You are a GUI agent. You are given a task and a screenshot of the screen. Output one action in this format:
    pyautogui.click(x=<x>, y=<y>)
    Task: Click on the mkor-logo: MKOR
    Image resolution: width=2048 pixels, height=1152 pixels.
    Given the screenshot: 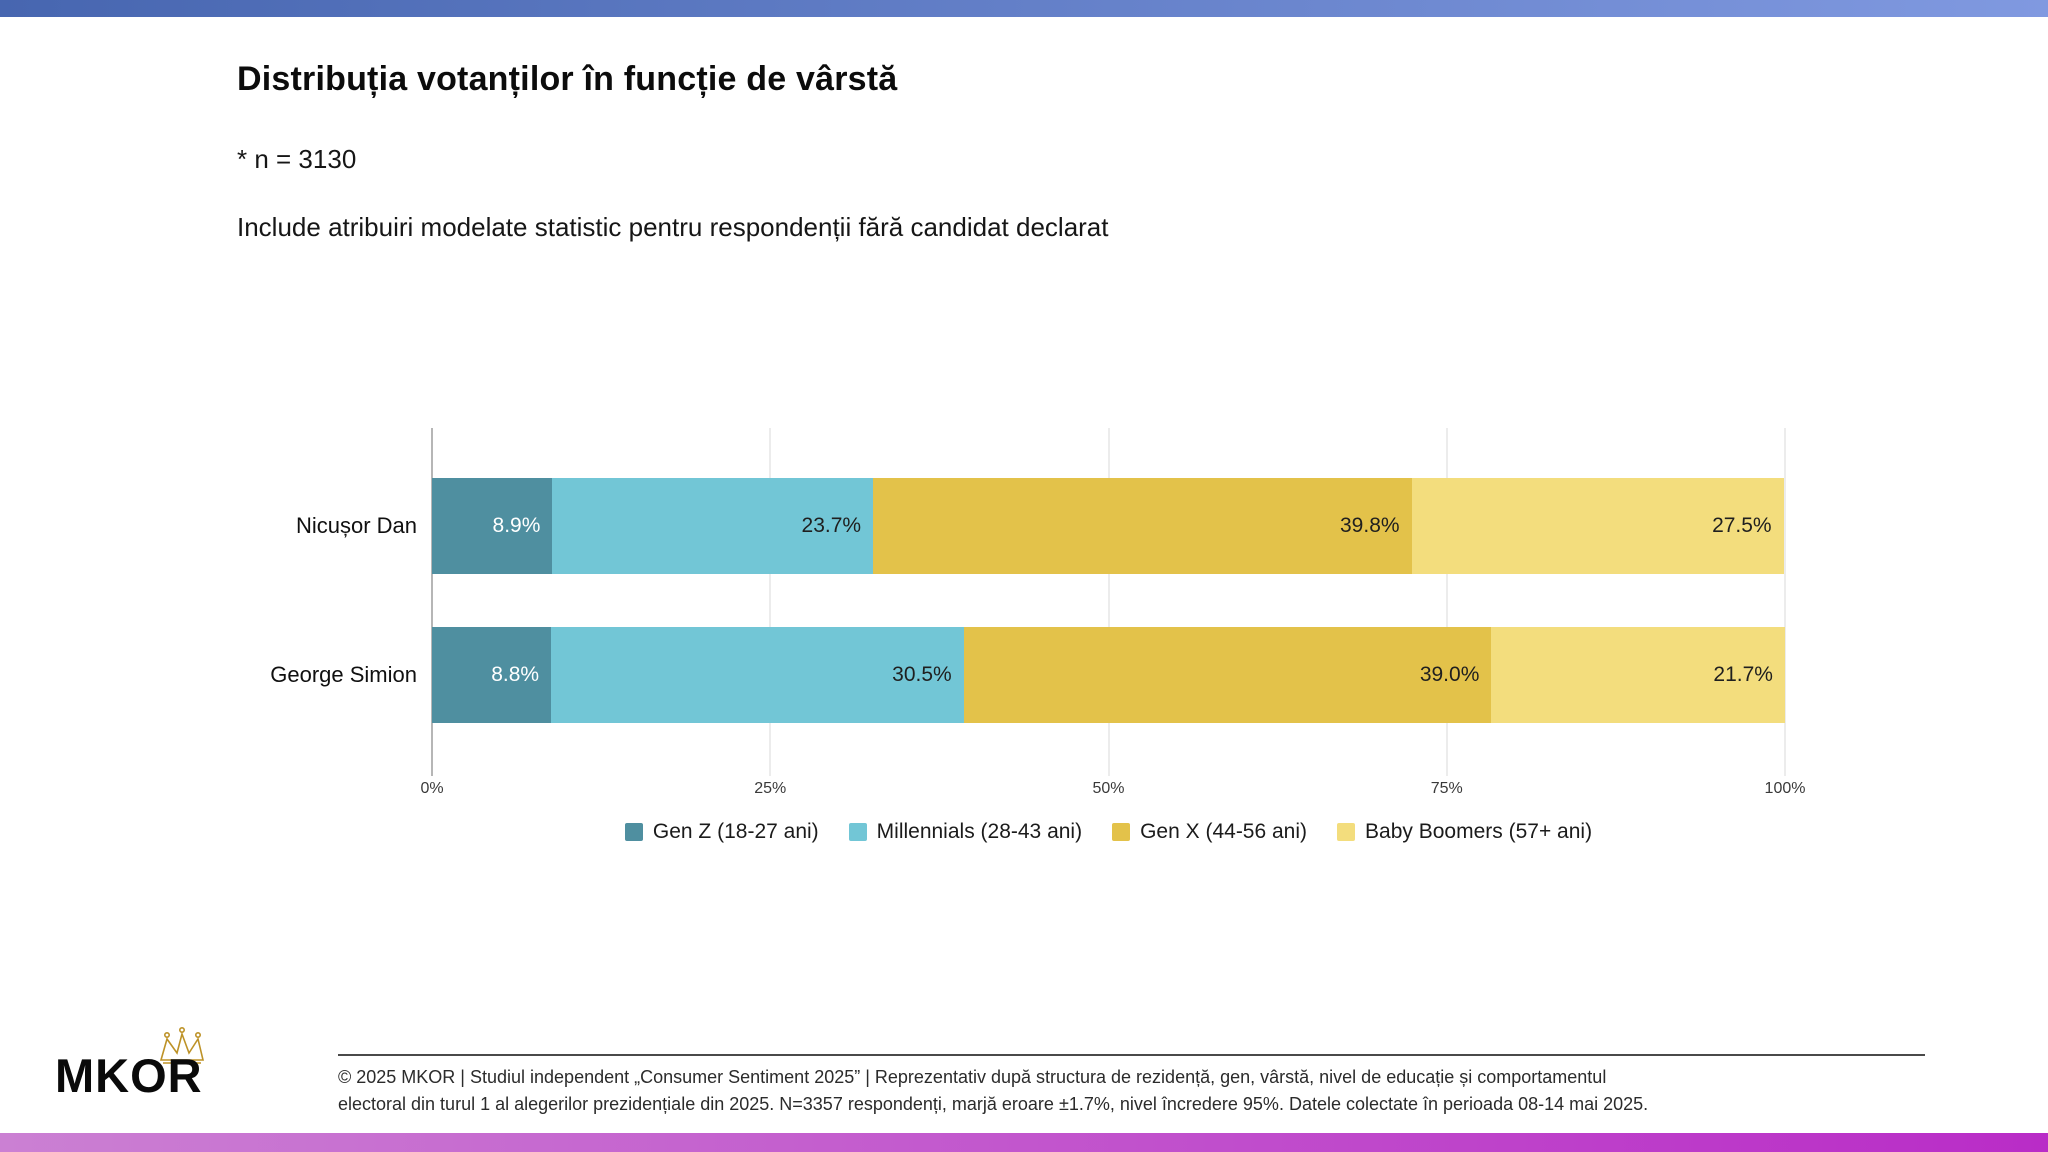 What is the action you would take?
    pyautogui.click(x=180, y=1070)
    